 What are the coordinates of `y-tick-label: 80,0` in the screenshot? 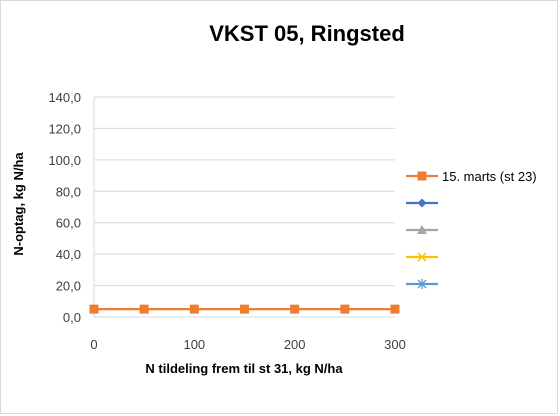 It's located at (68, 191).